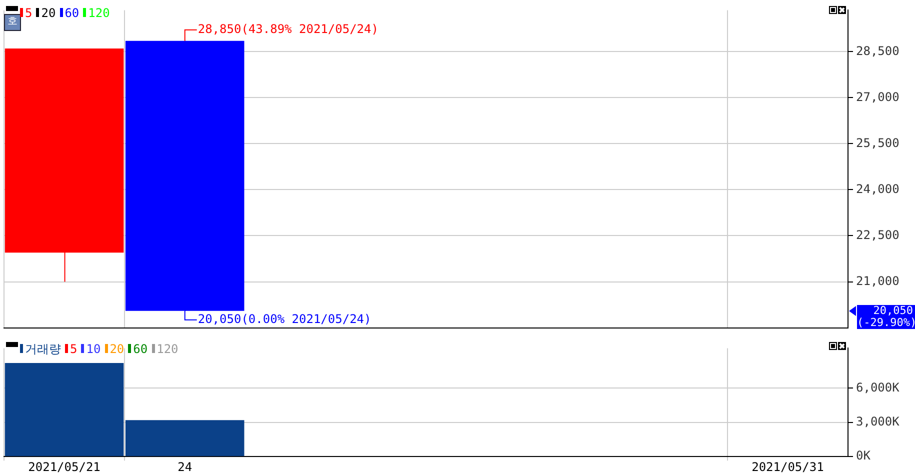 The image size is (915, 475). Describe the element at coordinates (185, 467) in the screenshot. I see `x-tick-label: 24` at that location.